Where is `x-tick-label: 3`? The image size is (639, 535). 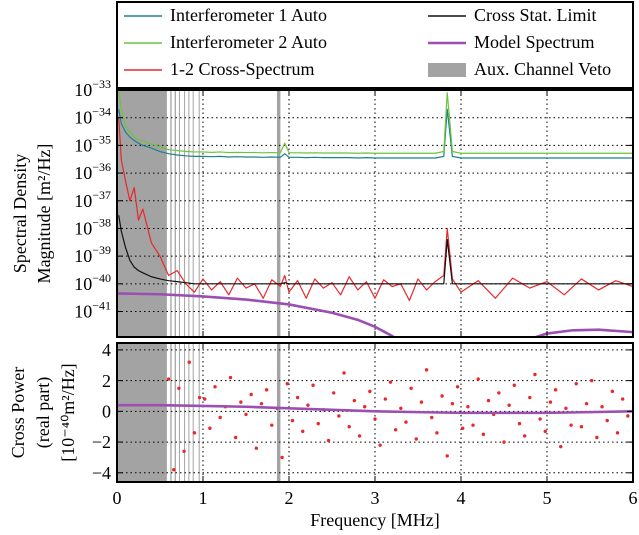 x-tick-label: 3 is located at coordinates (375, 498).